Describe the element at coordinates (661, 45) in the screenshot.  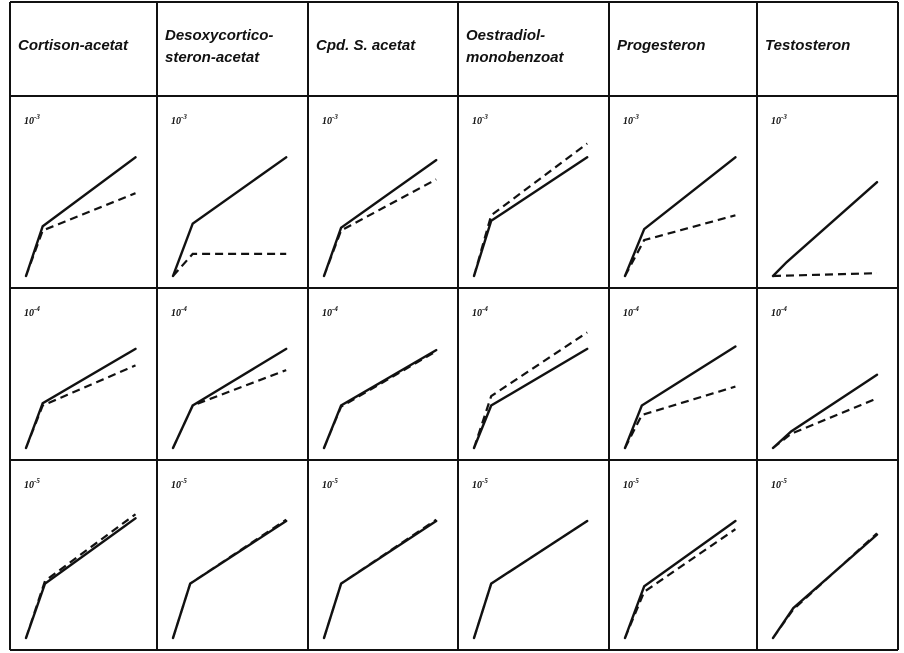
I see `column-header: Progesteron` at that location.